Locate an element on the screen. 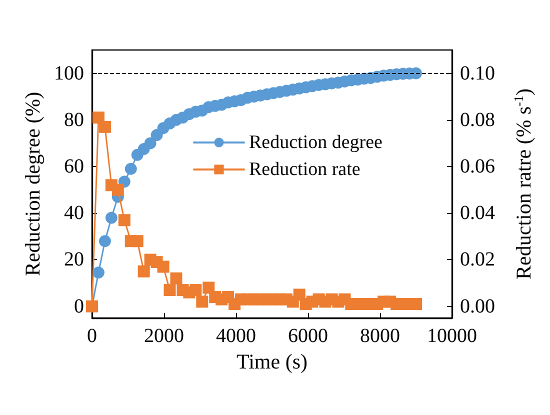 The height and width of the screenshot is (415, 550). y2-axis-title: Reduction ratre (% s-1) is located at coordinates (523, 184).